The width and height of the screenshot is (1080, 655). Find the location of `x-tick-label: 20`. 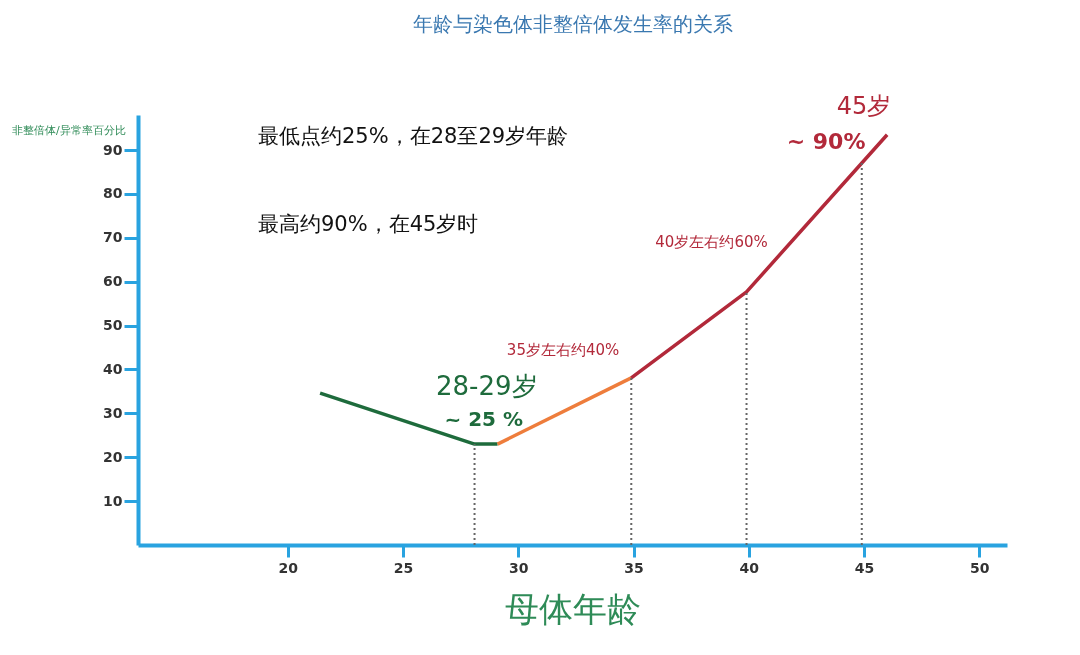

x-tick-label: 20 is located at coordinates (288, 567).